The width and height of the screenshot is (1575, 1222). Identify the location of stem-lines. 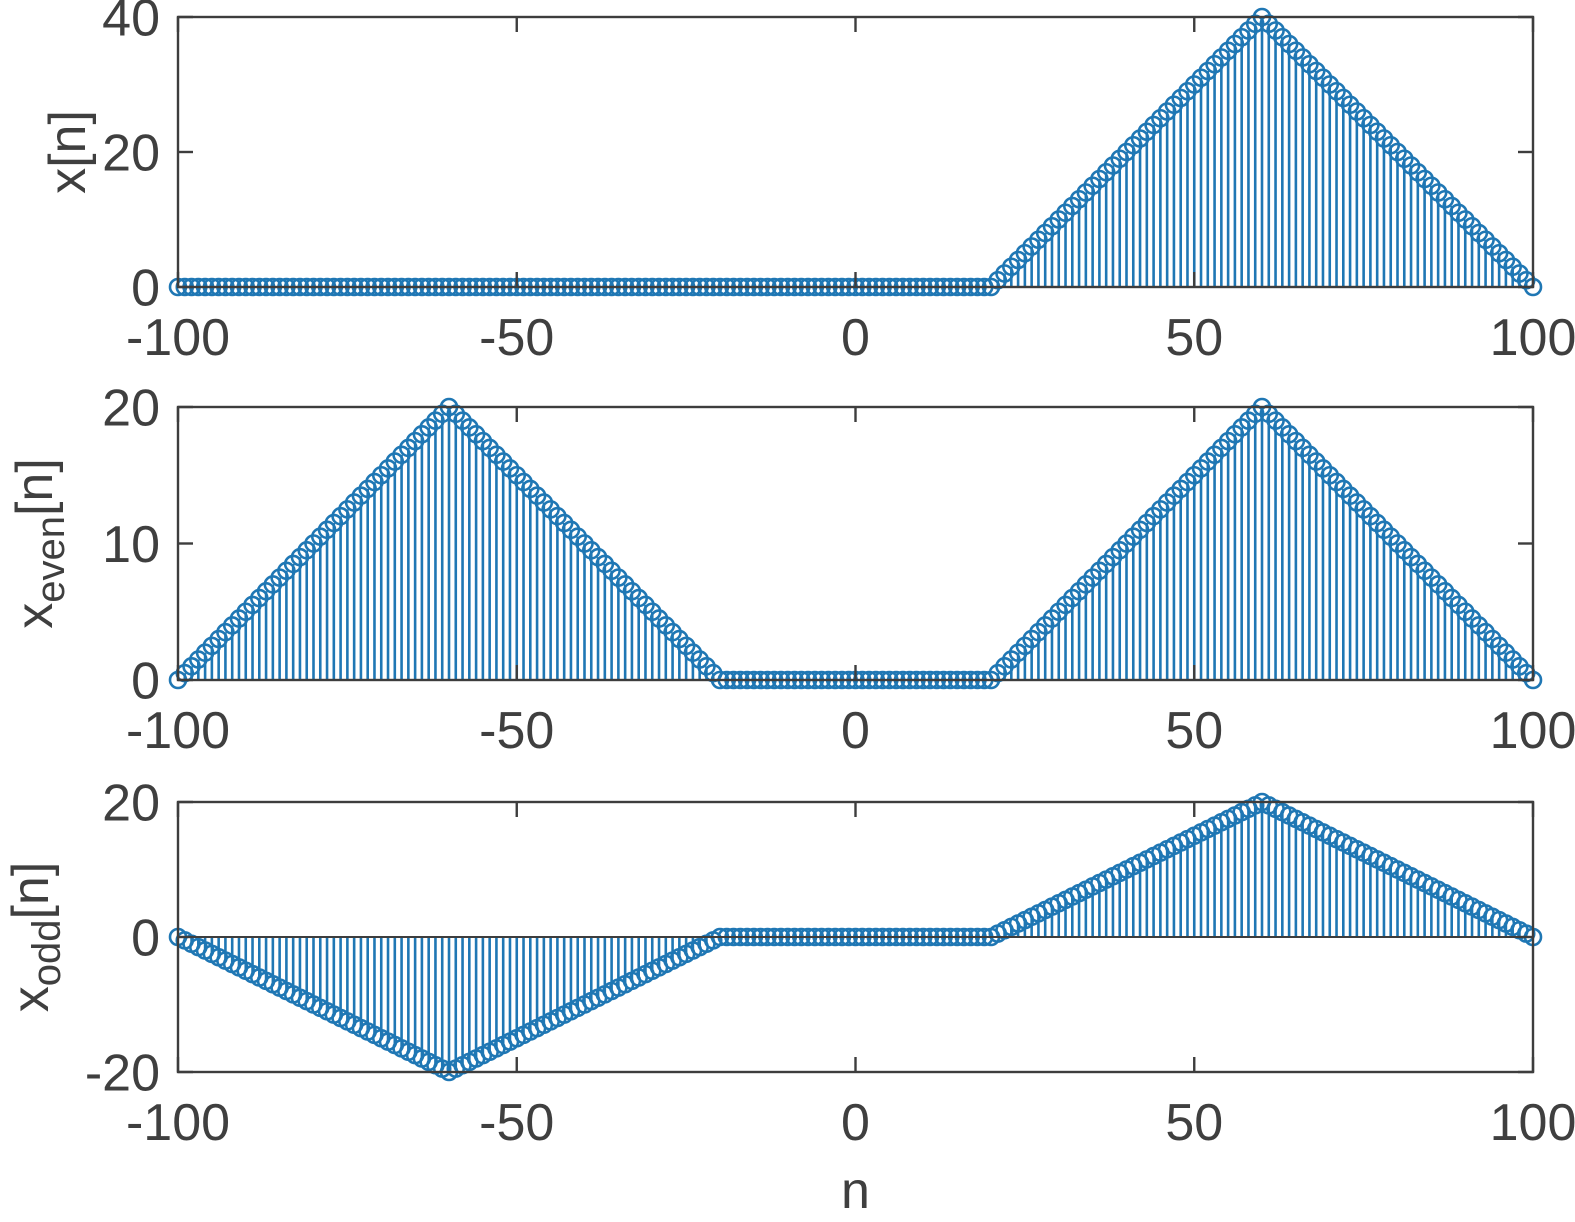
(1262, 152).